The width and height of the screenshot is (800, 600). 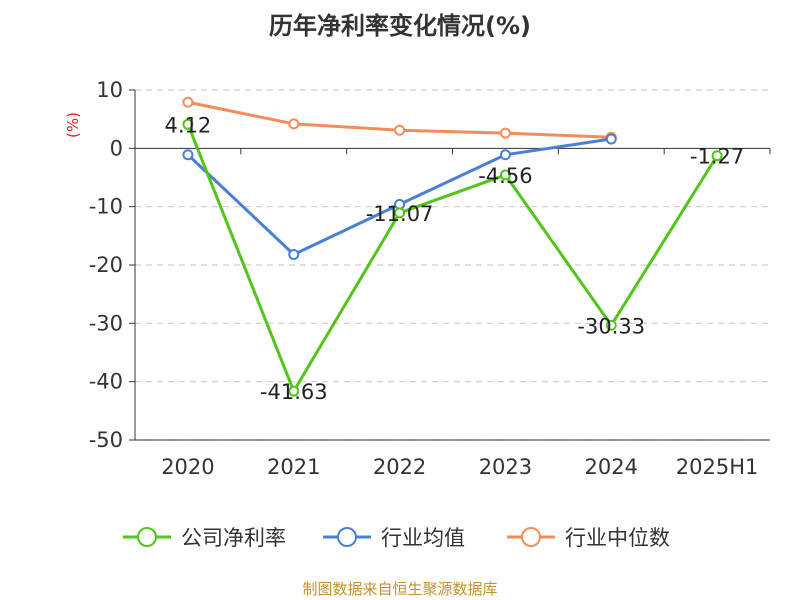 What do you see at coordinates (293, 467) in the screenshot?
I see `x-tick-label: 2021` at bounding box center [293, 467].